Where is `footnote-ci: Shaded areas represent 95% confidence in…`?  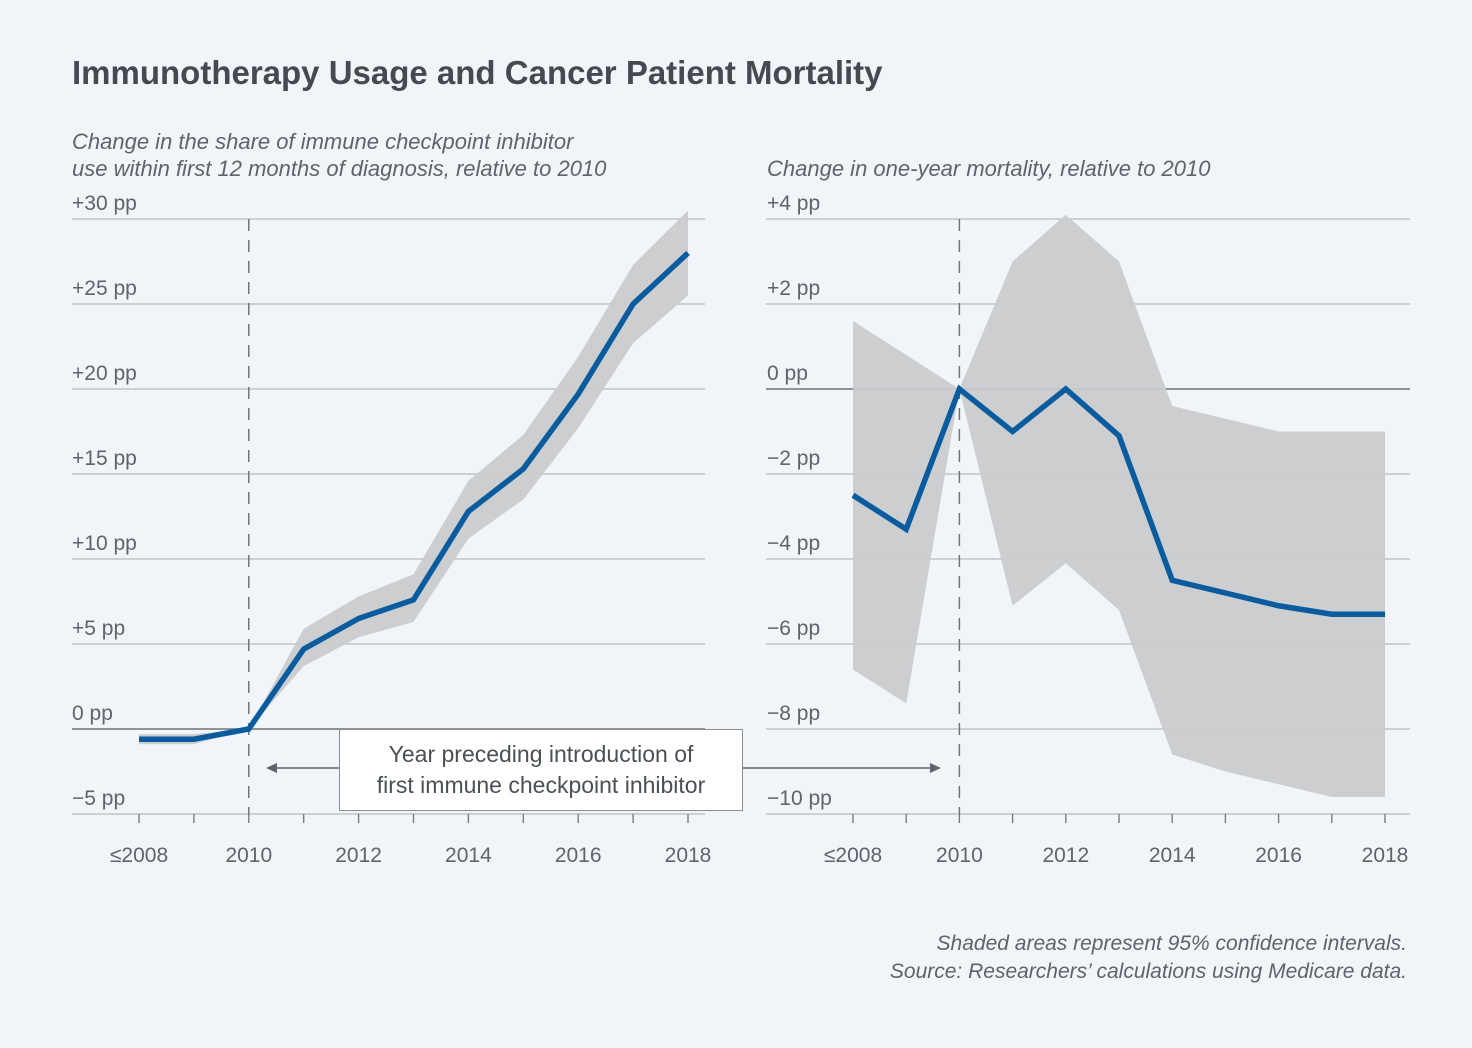
footnote-ci: Shaded areas represent 95% confidence in… is located at coordinates (1171, 943).